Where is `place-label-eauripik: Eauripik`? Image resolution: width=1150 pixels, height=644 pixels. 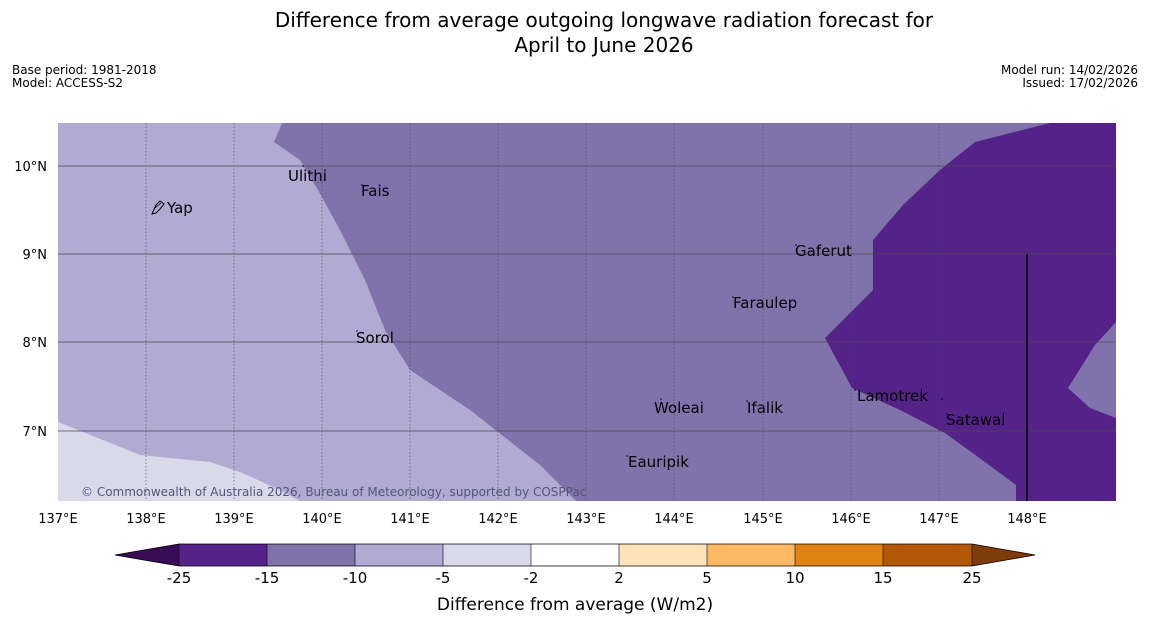 place-label-eauripik: Eauripik is located at coordinates (658, 462).